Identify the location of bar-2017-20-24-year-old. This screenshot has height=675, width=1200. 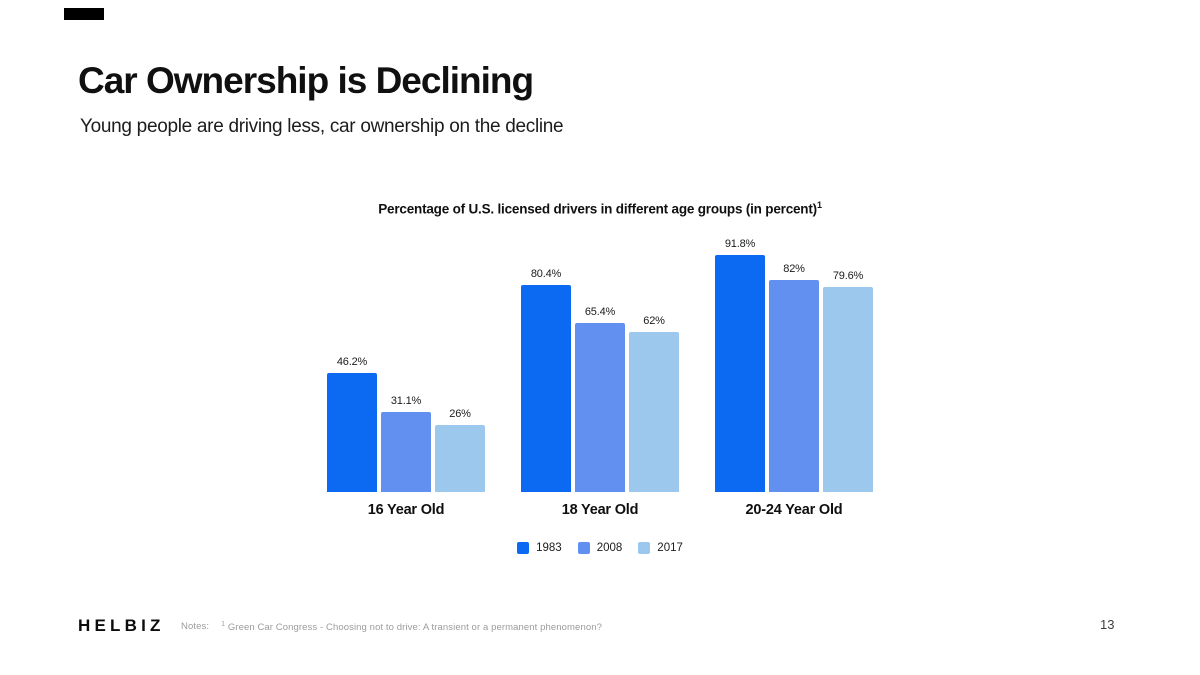
(848, 389).